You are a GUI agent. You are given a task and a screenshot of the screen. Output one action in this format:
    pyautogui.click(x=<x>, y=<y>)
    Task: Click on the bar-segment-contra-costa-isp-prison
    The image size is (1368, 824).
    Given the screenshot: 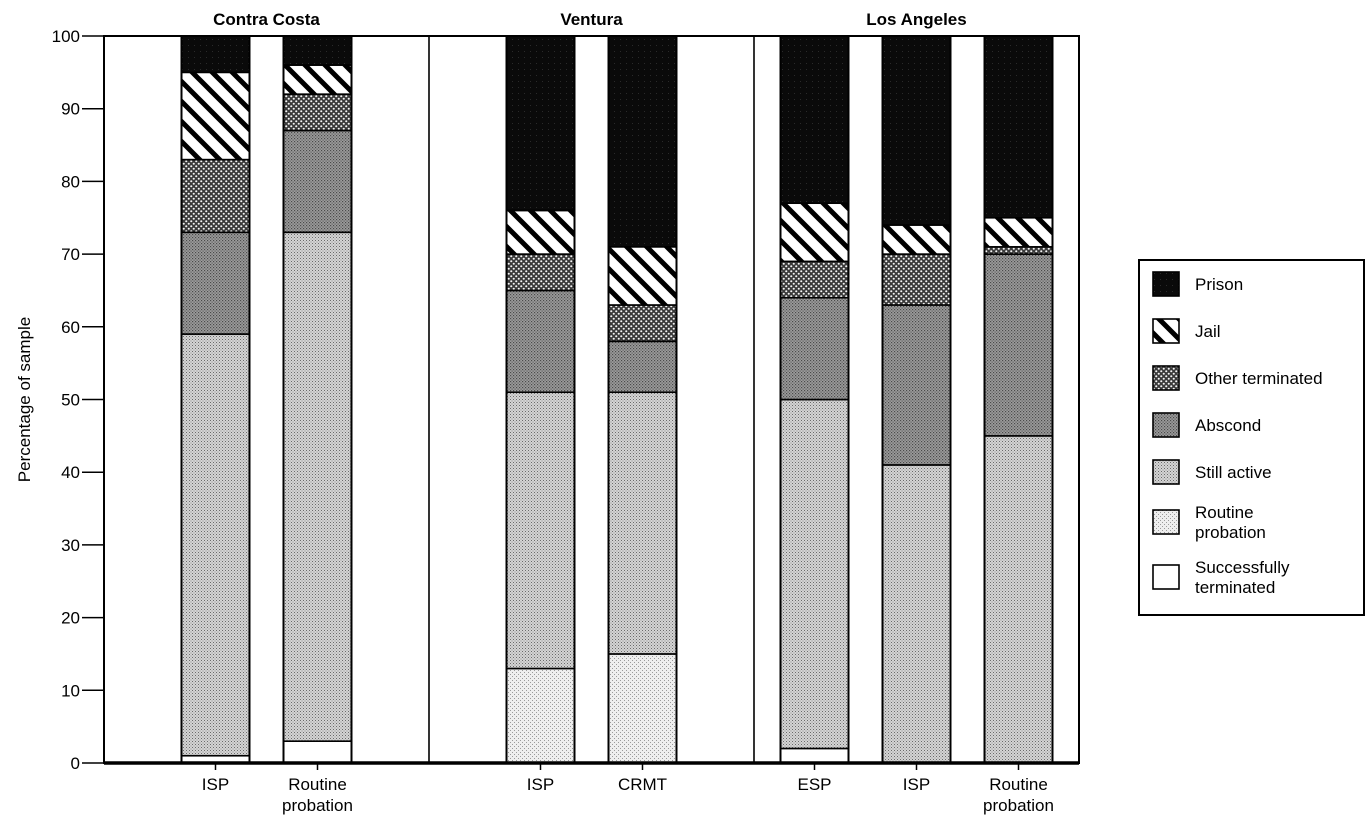 What is the action you would take?
    pyautogui.click(x=215, y=54)
    